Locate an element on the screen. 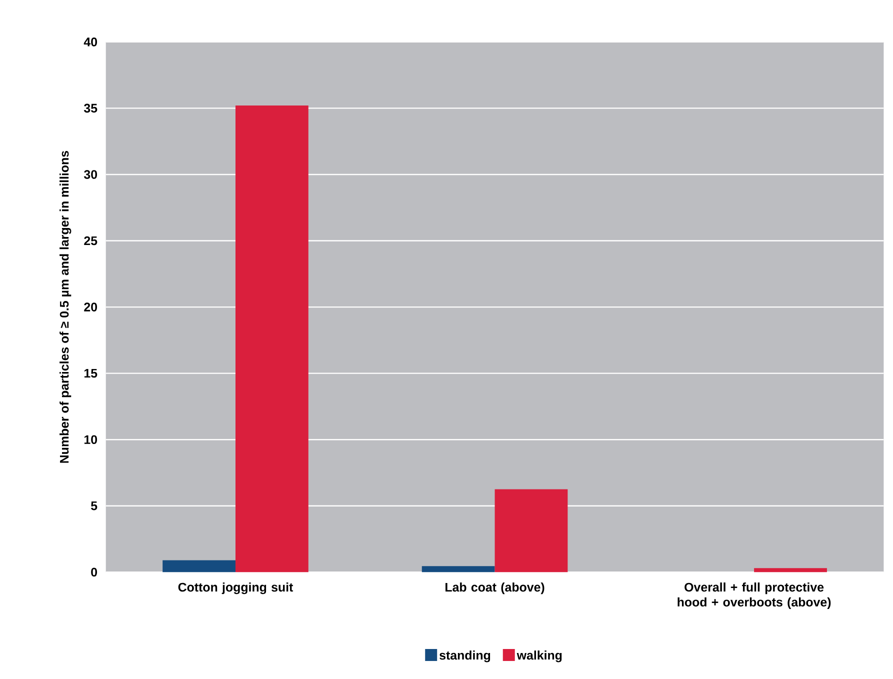 The image size is (893, 679). y-tick-label: 15 is located at coordinates (91, 373).